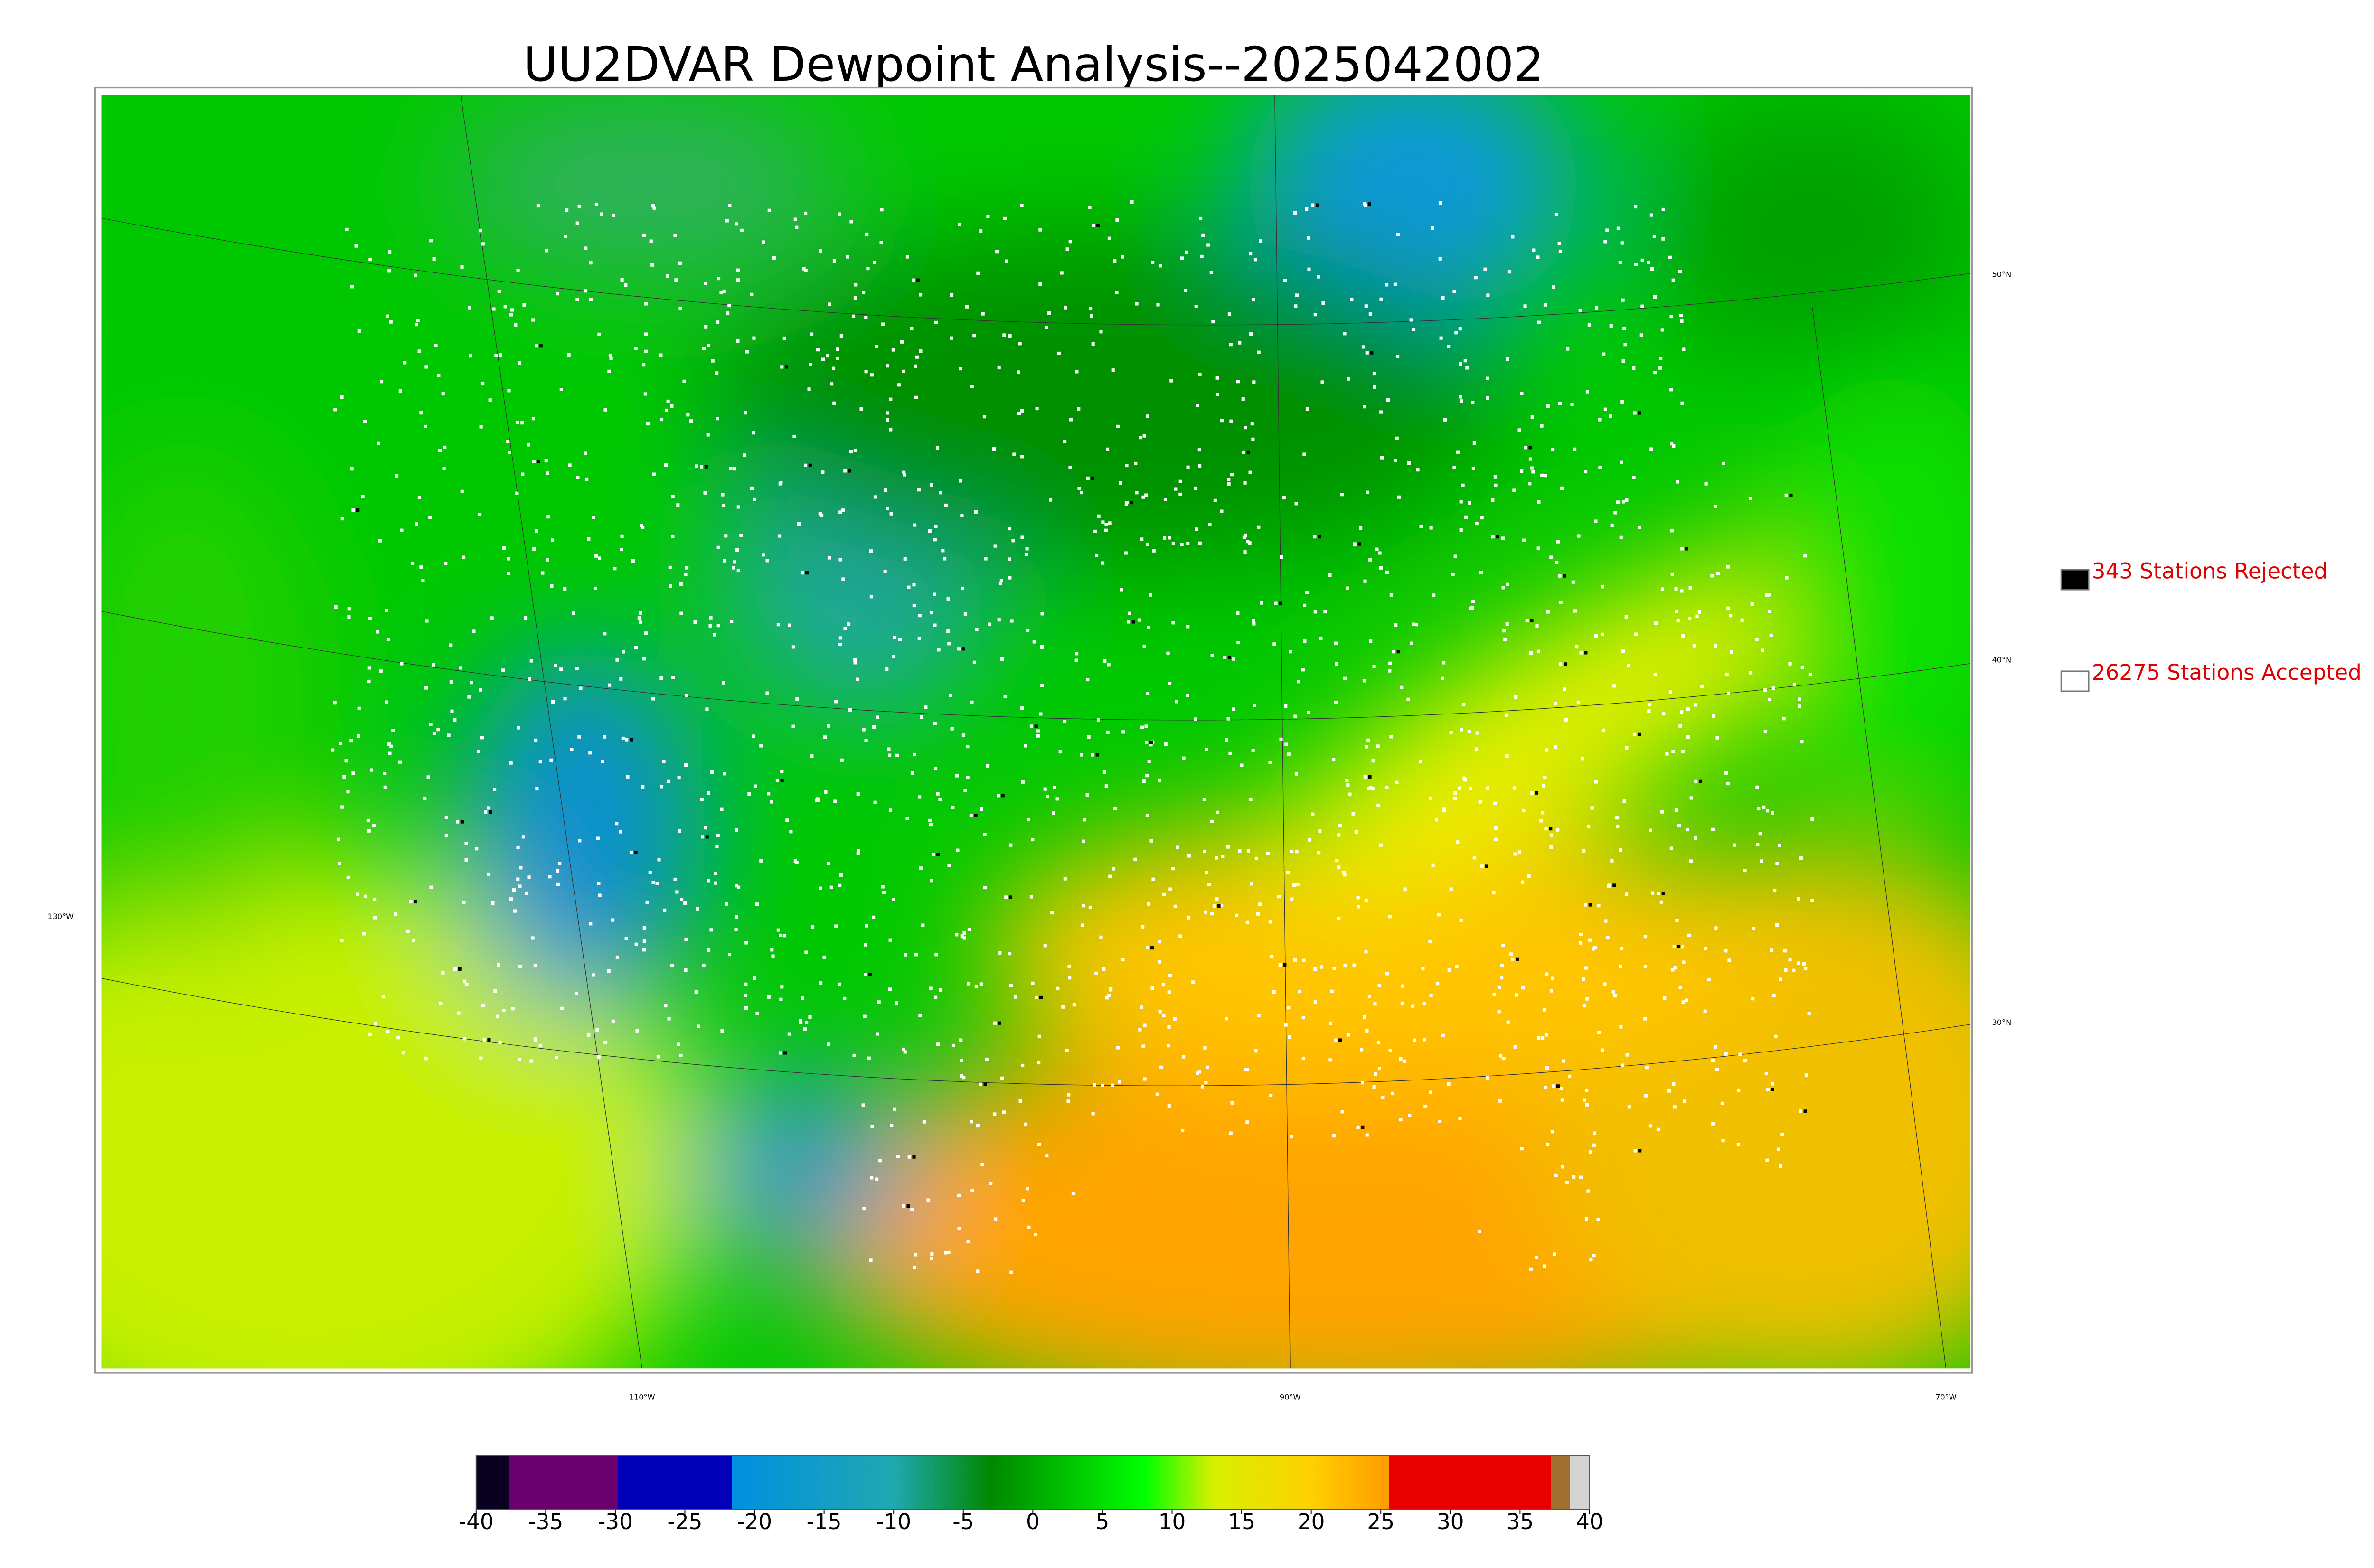 Image resolution: width=2374 pixels, height=1568 pixels. What do you see at coordinates (476, 1521) in the screenshot?
I see `colorbar-tick-label: -40` at bounding box center [476, 1521].